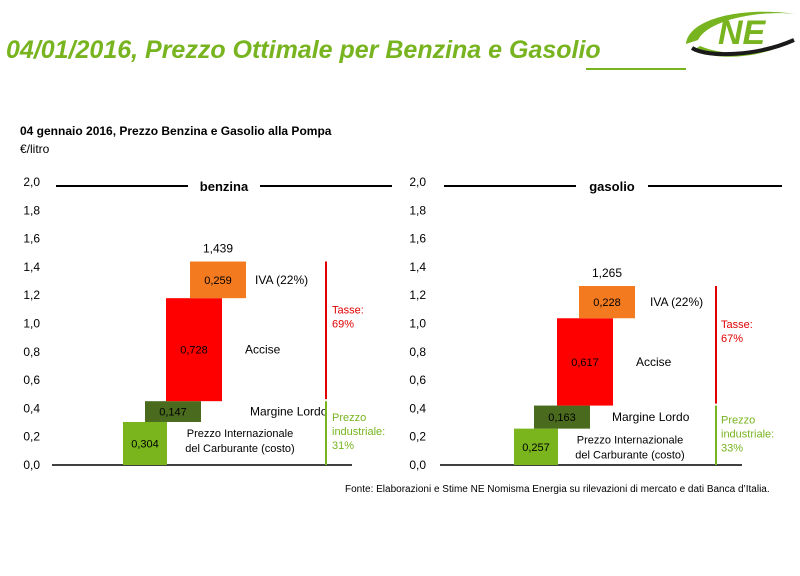 This screenshot has height=576, width=800. I want to click on benzina-y-tick-label: 0,8, so click(31, 352).